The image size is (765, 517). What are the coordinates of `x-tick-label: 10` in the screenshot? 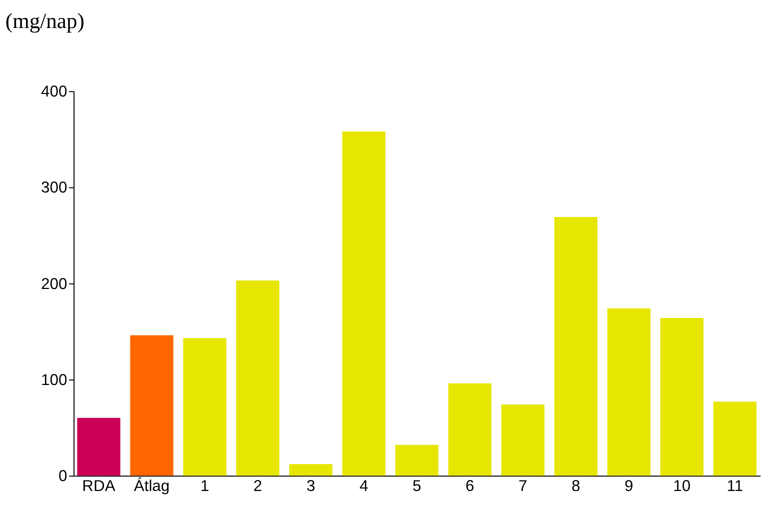 It's located at (682, 486).